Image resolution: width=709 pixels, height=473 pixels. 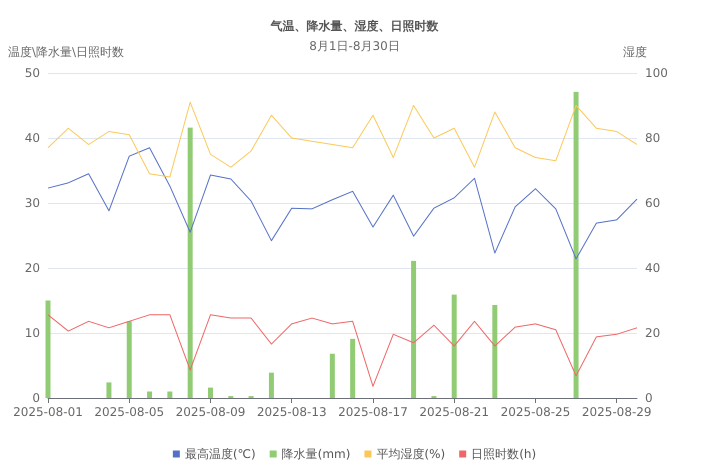 I want to click on y2-axis-title: 湿度, so click(x=635, y=52).